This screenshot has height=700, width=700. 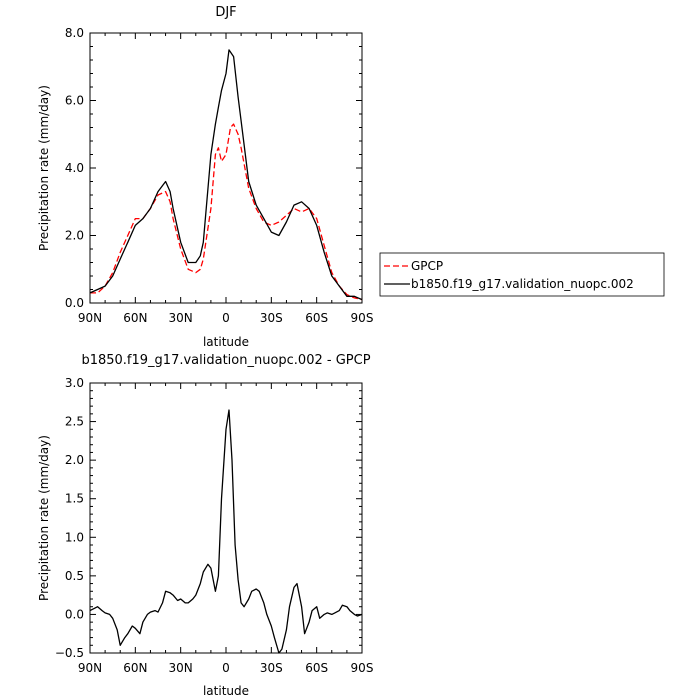 I want to click on series-line-panel-2-difference, so click(x=226, y=531).